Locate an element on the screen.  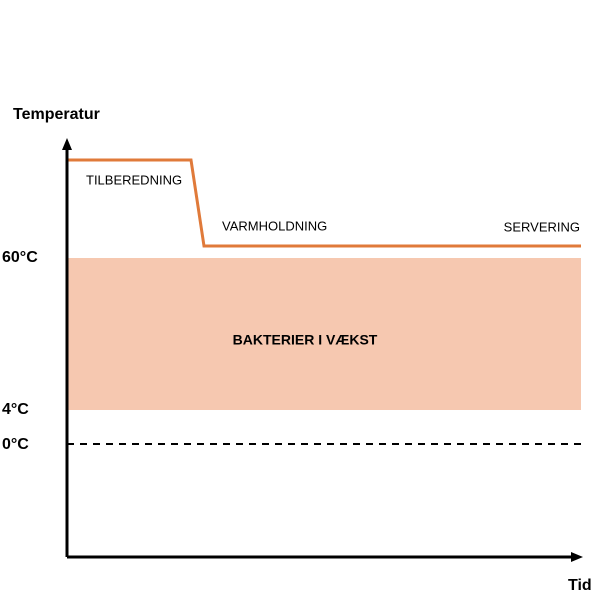
level-label: 0°C is located at coordinates (15, 444).